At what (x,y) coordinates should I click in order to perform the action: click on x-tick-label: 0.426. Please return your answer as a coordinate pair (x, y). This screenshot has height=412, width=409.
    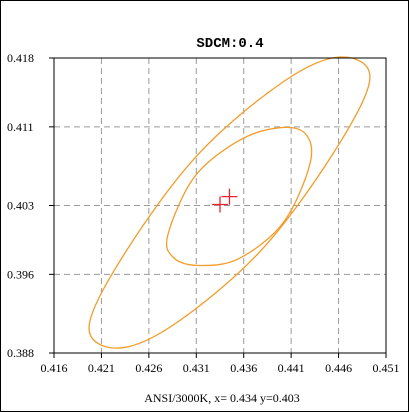
    Looking at the image, I should click on (148, 368).